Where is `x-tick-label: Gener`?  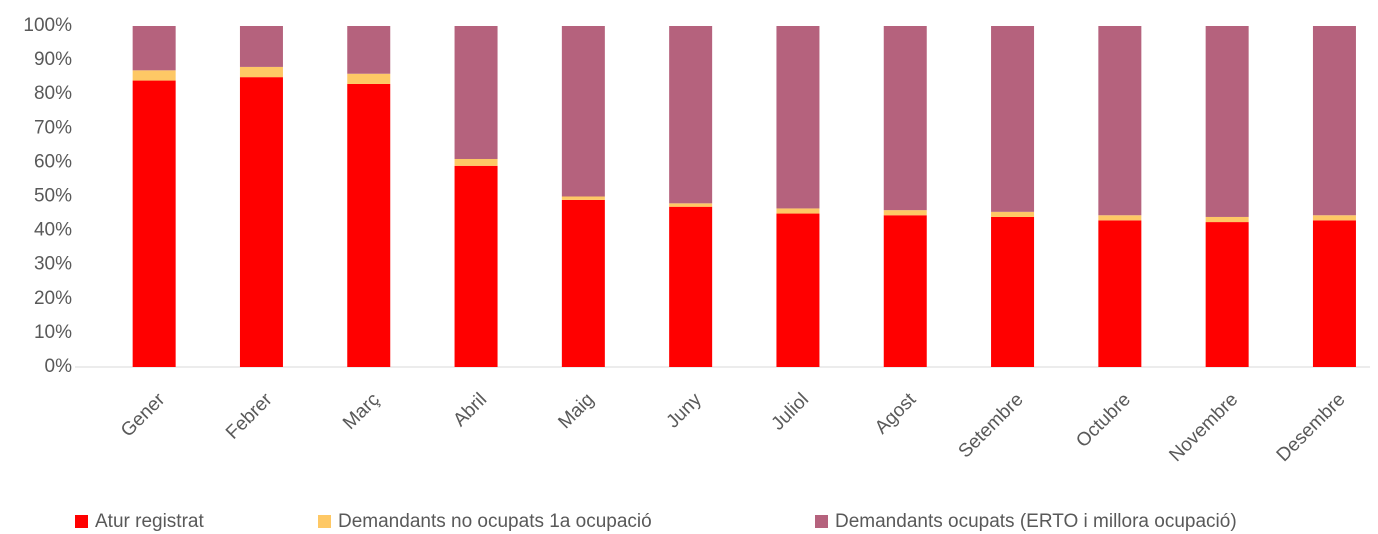
x-tick-label: Gener is located at coordinates (143, 415).